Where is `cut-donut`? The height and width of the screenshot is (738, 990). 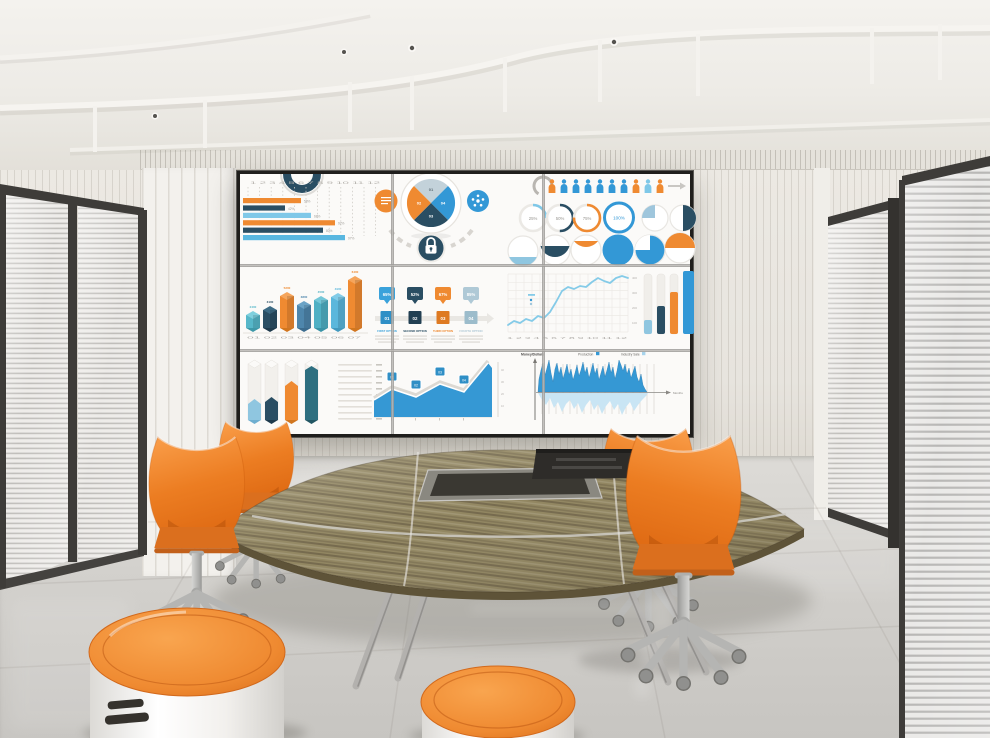
cut-donut is located at coordinates (302, 183).